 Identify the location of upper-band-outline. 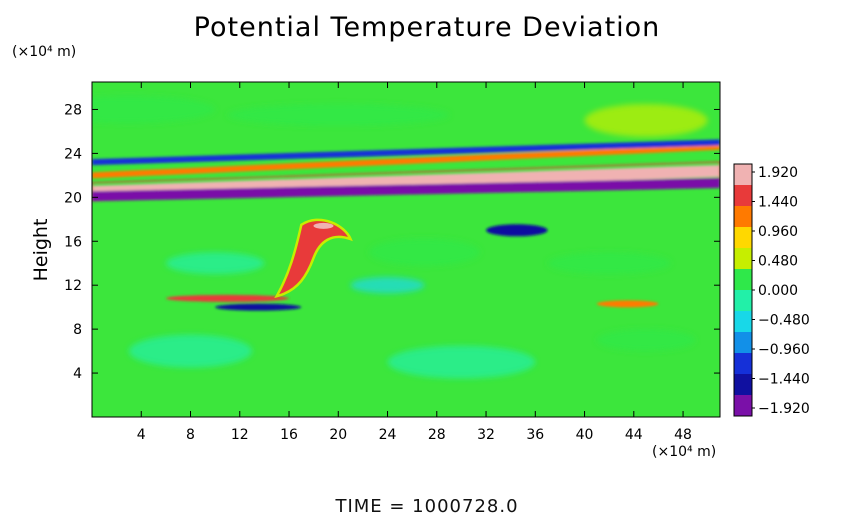
(406, 181).